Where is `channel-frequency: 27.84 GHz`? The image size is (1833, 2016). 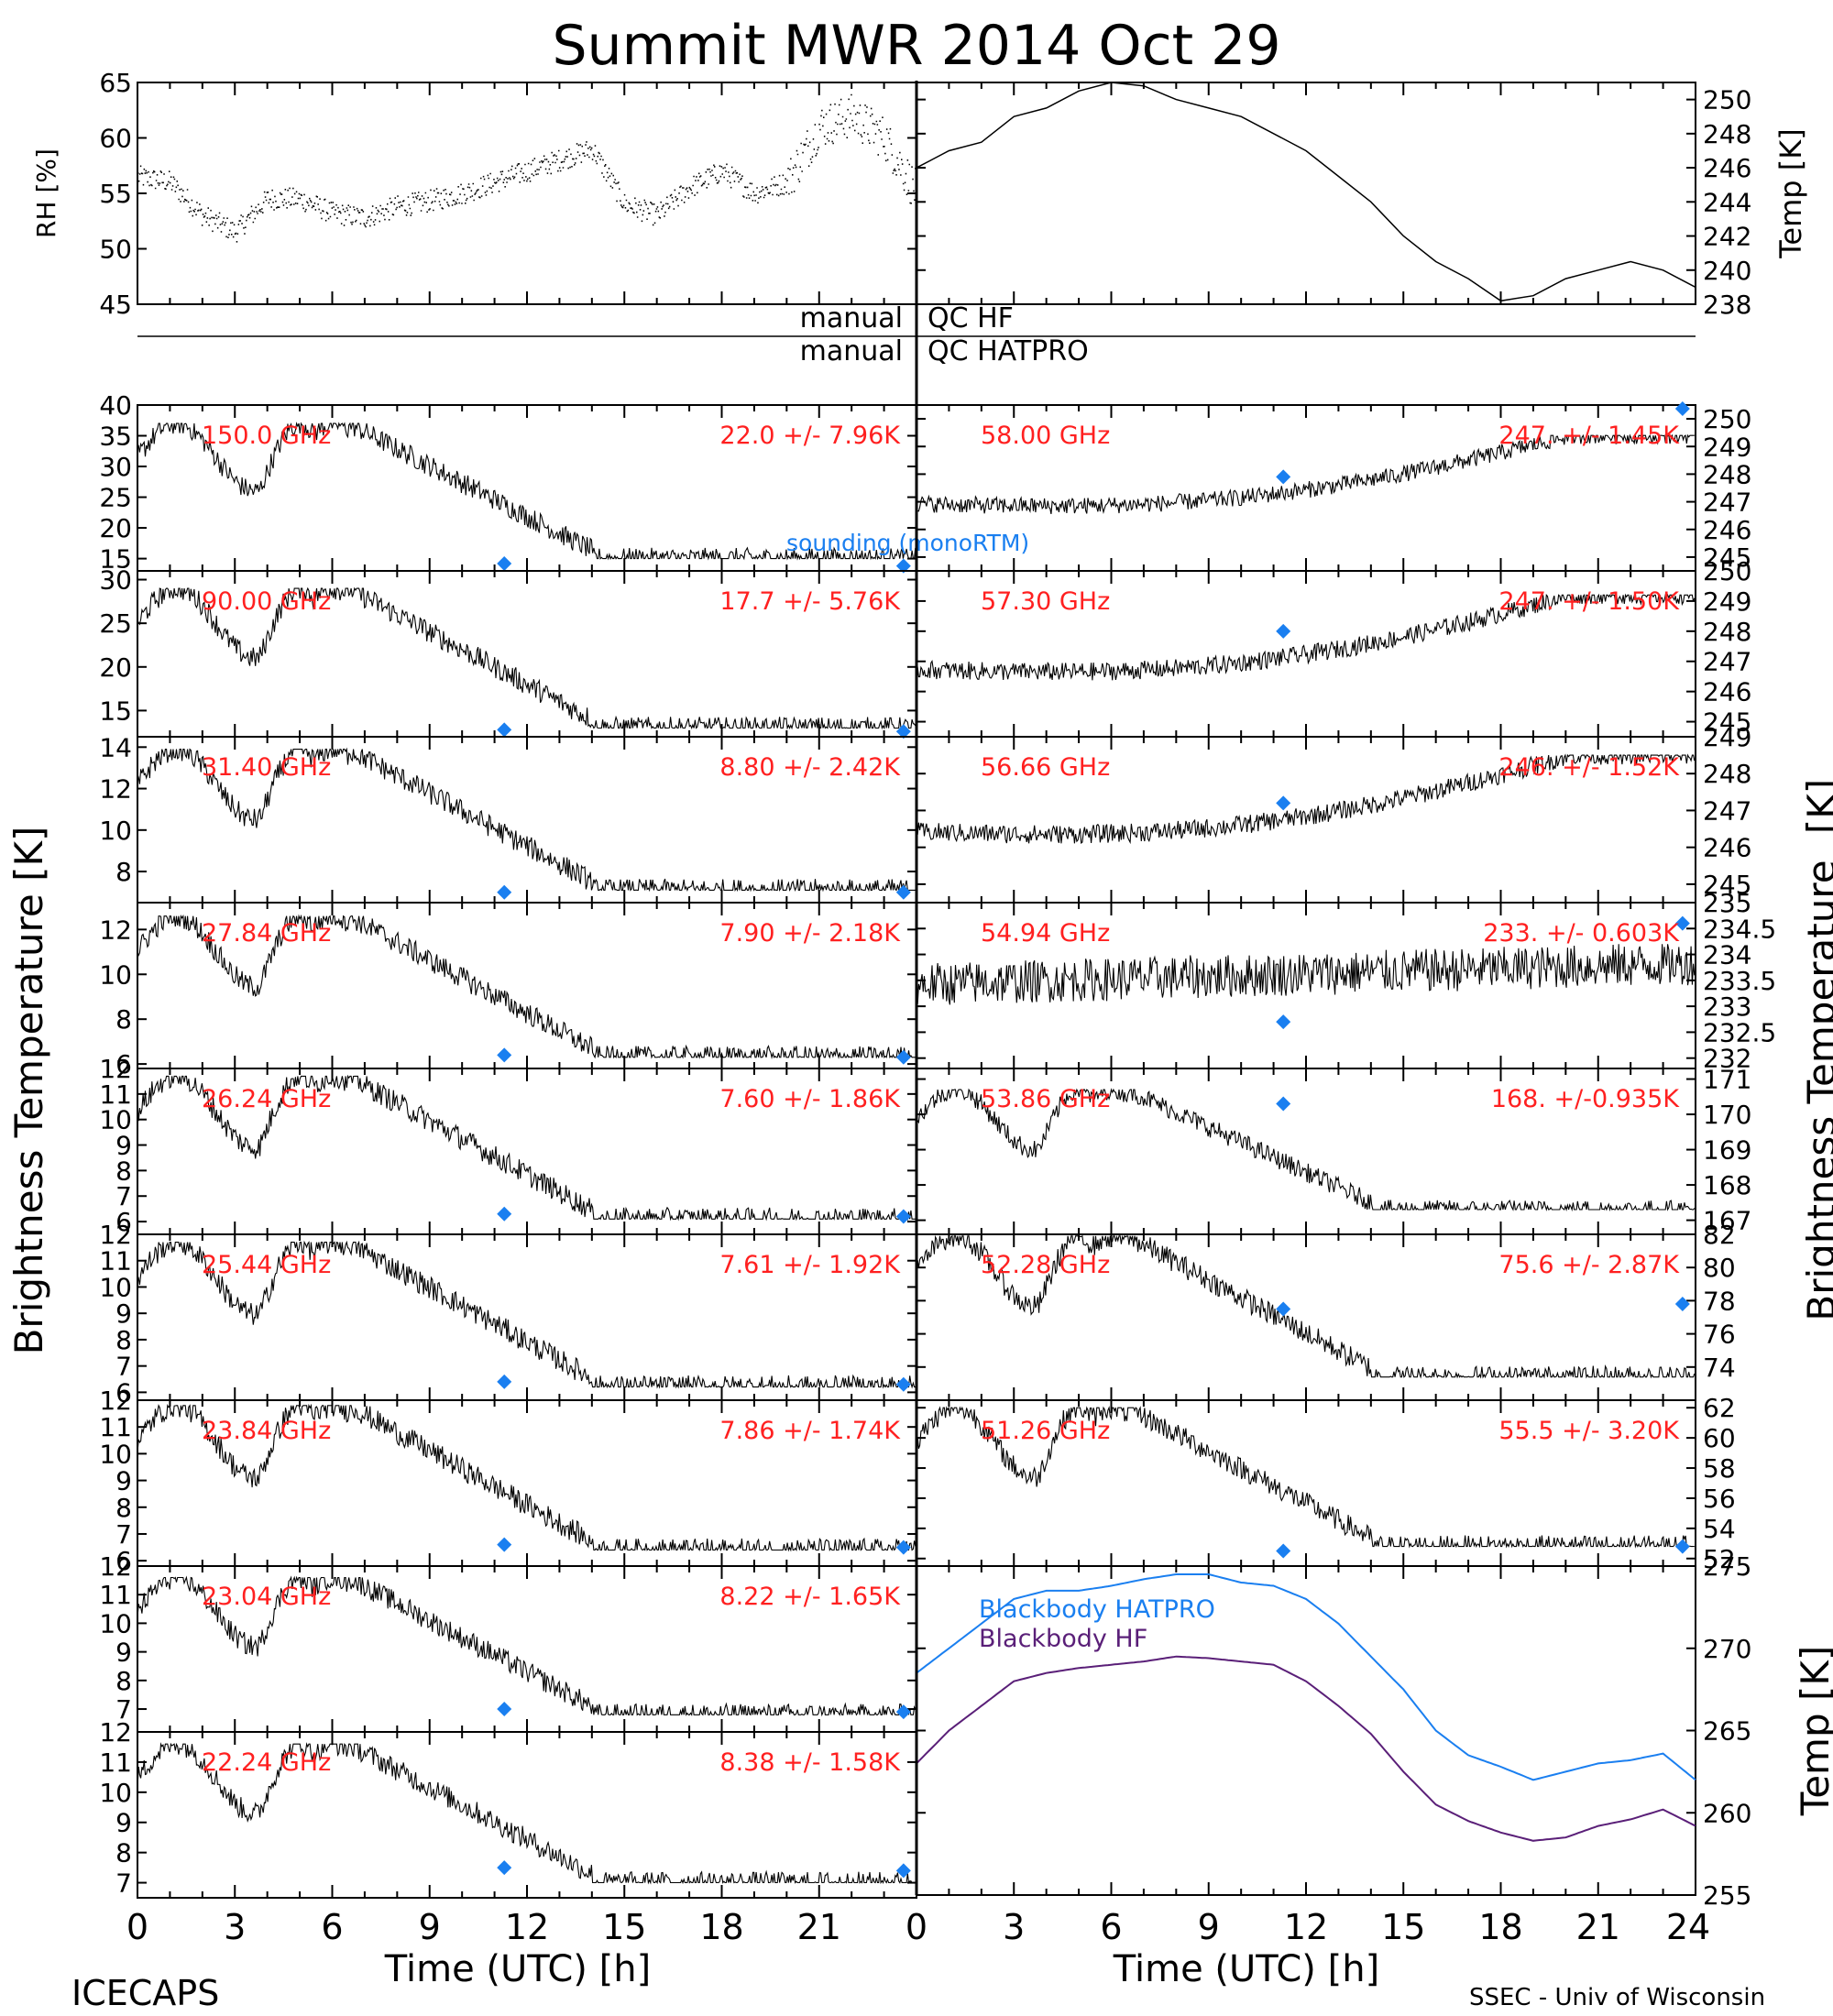
channel-frequency: 27.84 GHz is located at coordinates (266, 933).